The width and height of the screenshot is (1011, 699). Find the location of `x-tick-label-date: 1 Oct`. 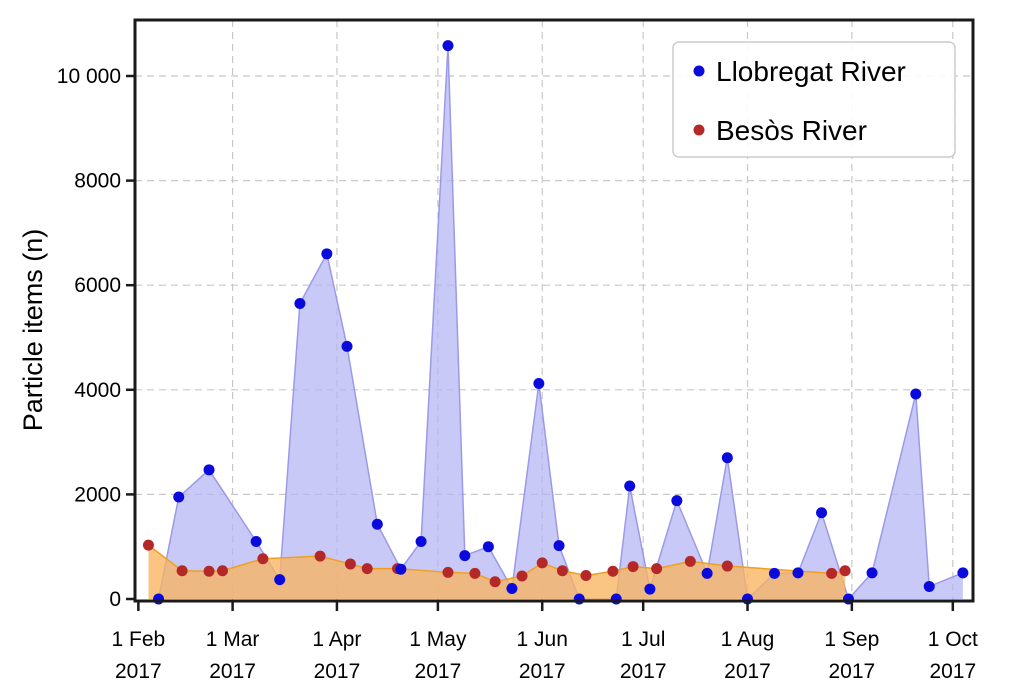

x-tick-label-date: 1 Oct is located at coordinates (953, 639).